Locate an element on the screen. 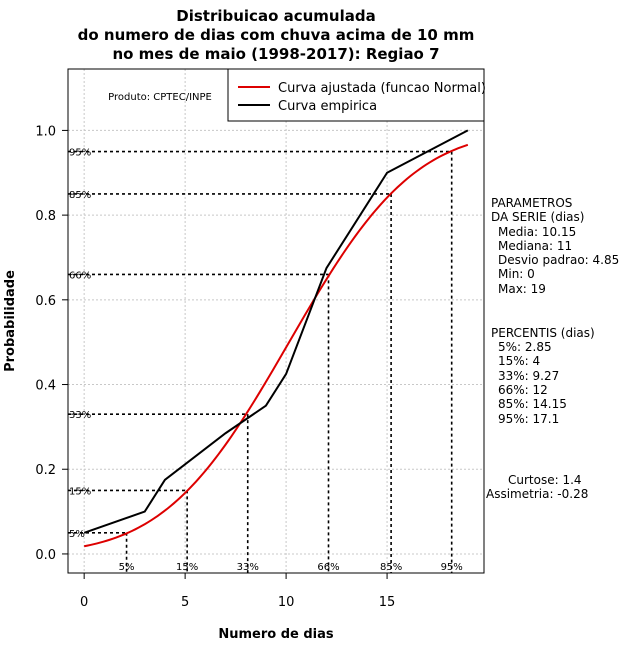  param-mediana: Mediana: 11 is located at coordinates (535, 246).